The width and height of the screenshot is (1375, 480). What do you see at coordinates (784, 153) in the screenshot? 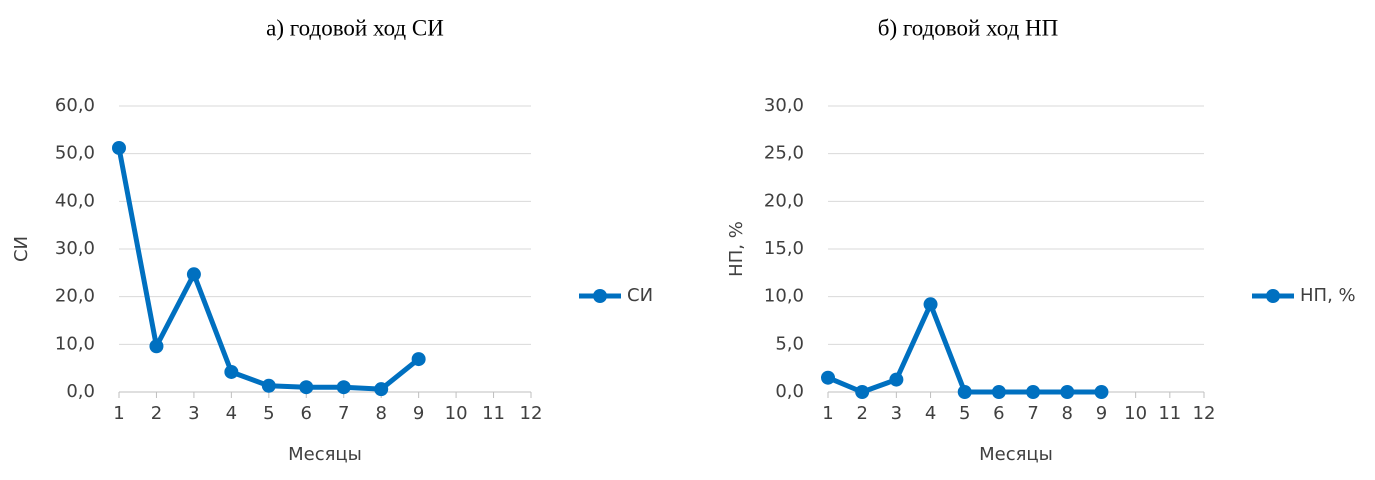
I see `y-tick-label: 25,0` at bounding box center [784, 153].